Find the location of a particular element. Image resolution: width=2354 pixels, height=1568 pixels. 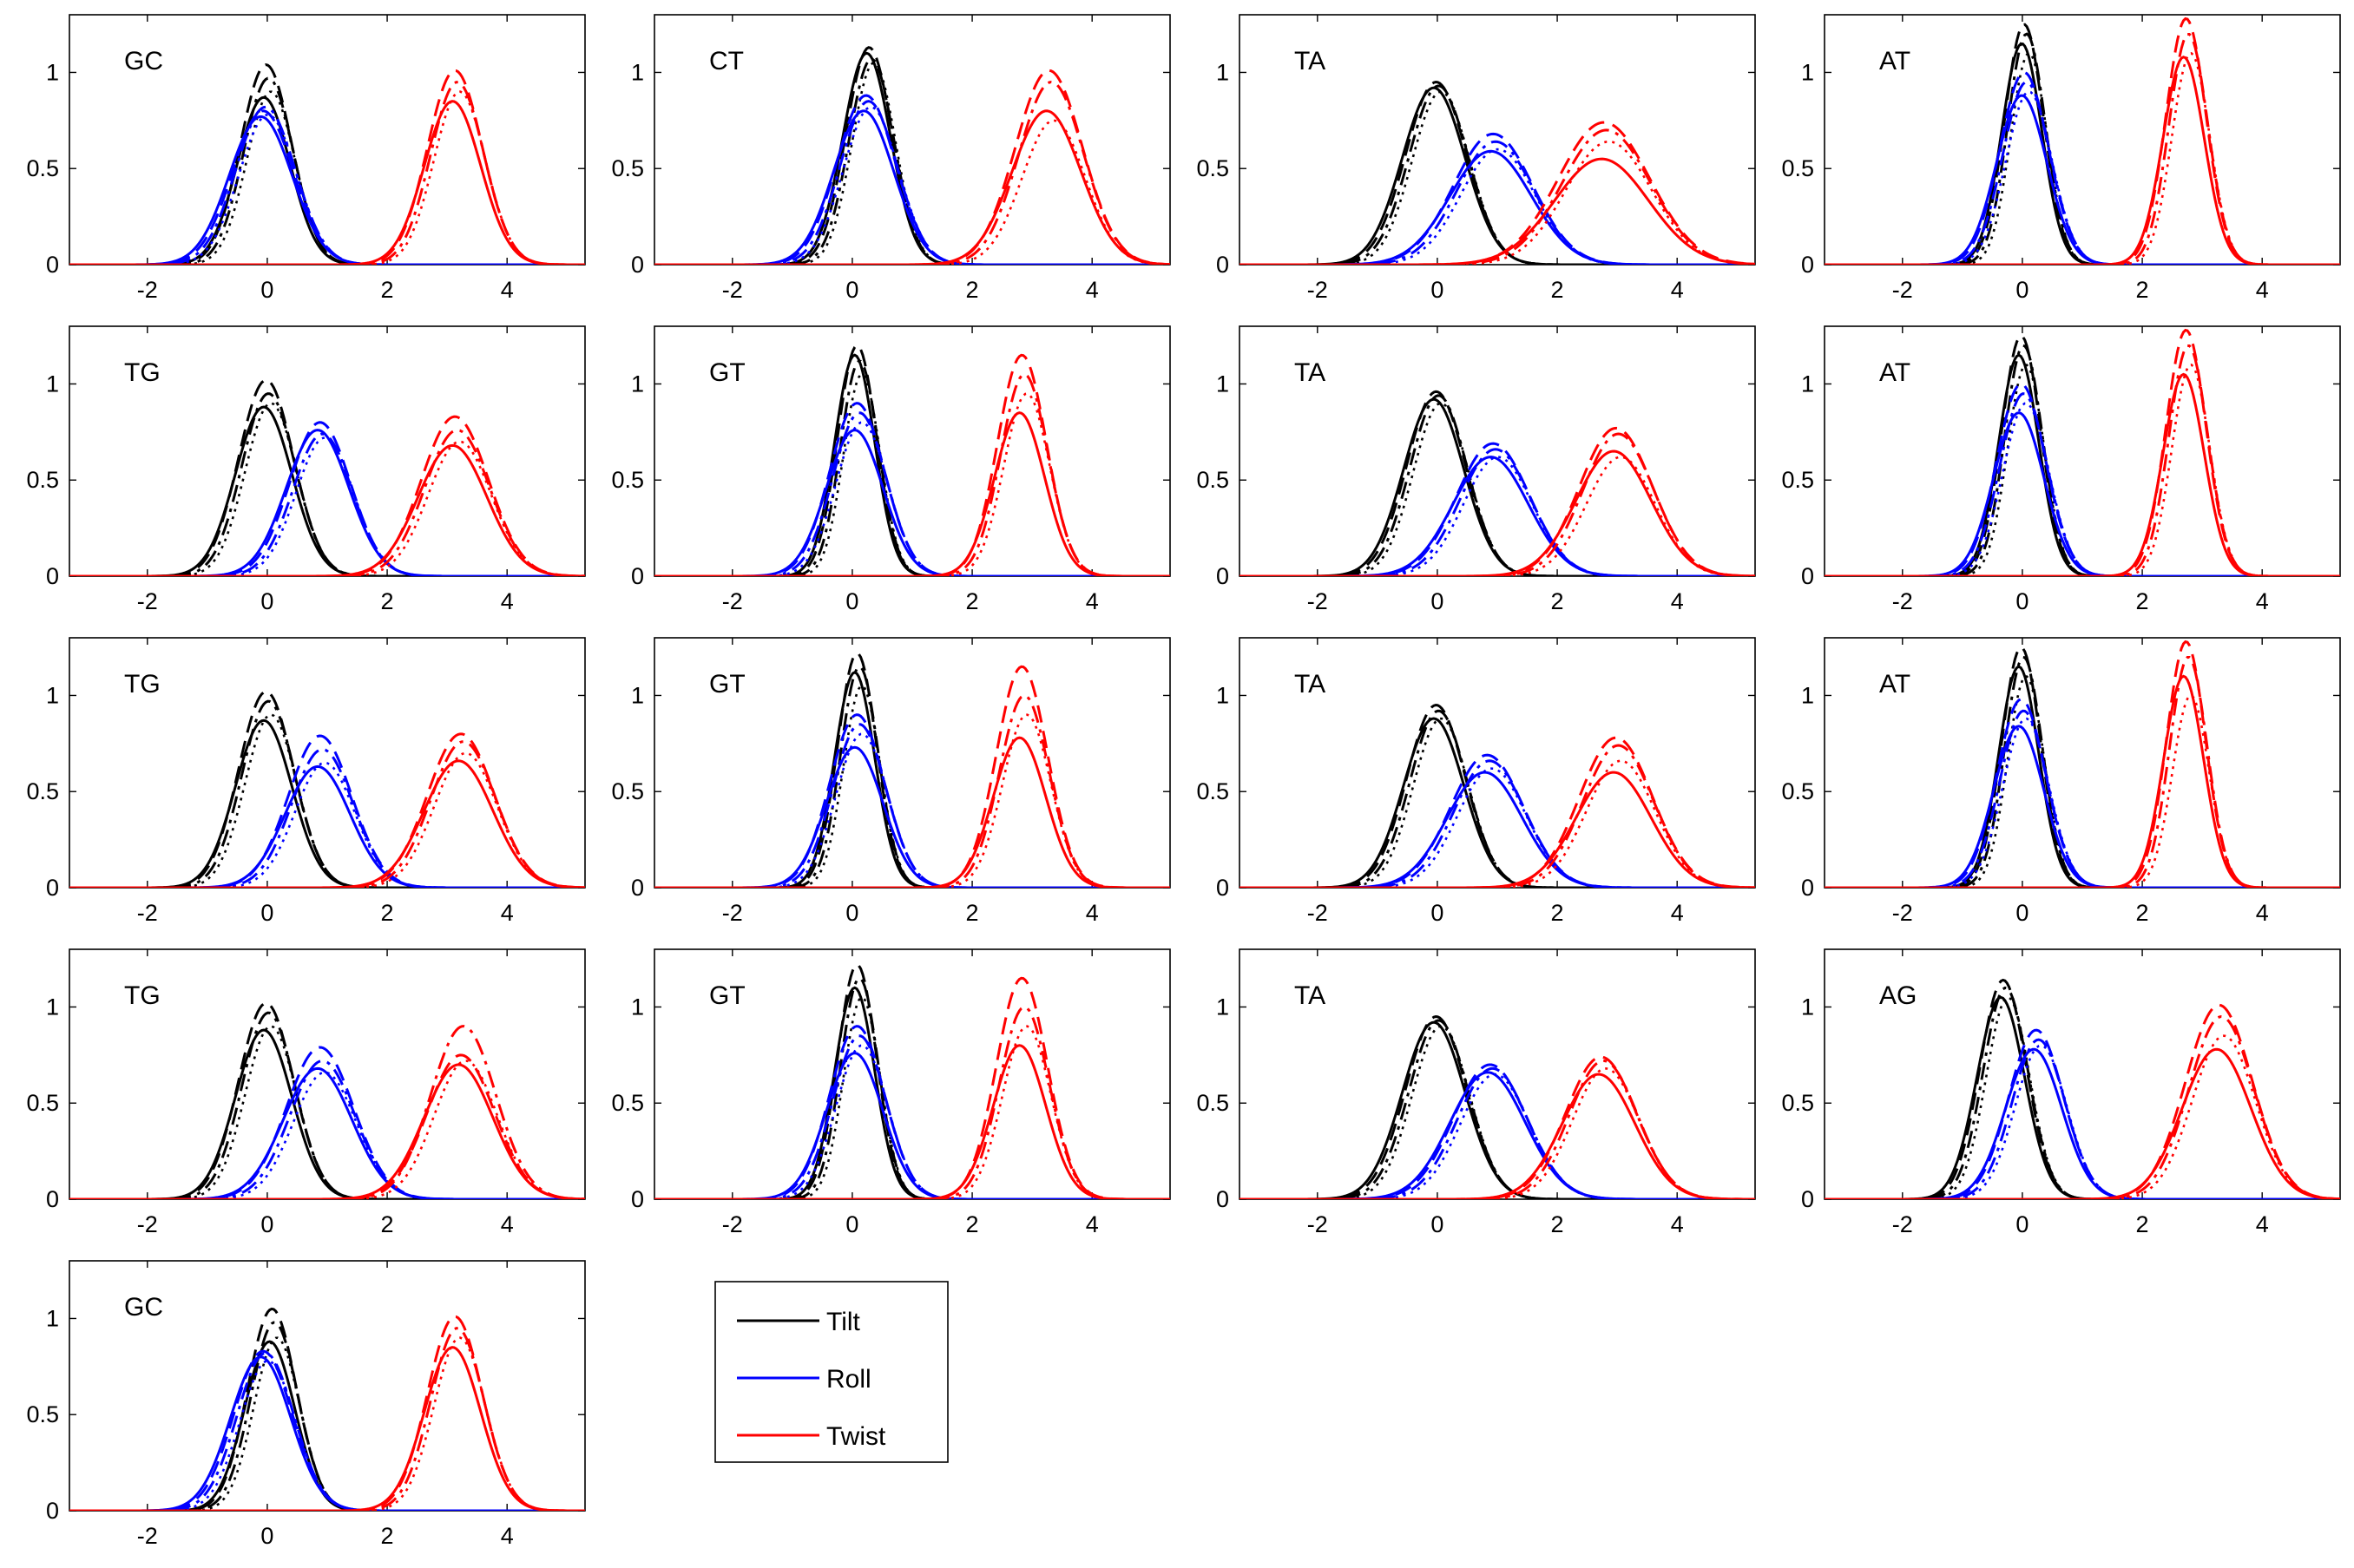

subplot-gt-13: -2 0 2 4 0 0.5 1 GT is located at coordinates (891, 1092).